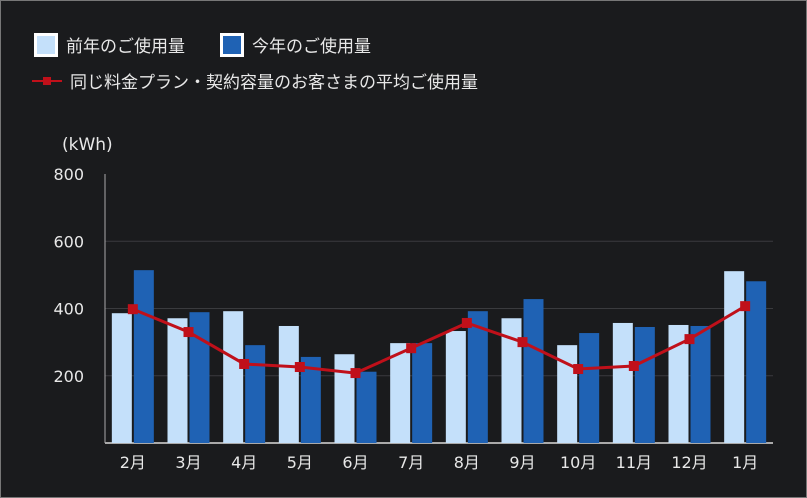 The width and height of the screenshot is (807, 498). What do you see at coordinates (68, 376) in the screenshot?
I see `y-tick-label: 200` at bounding box center [68, 376].